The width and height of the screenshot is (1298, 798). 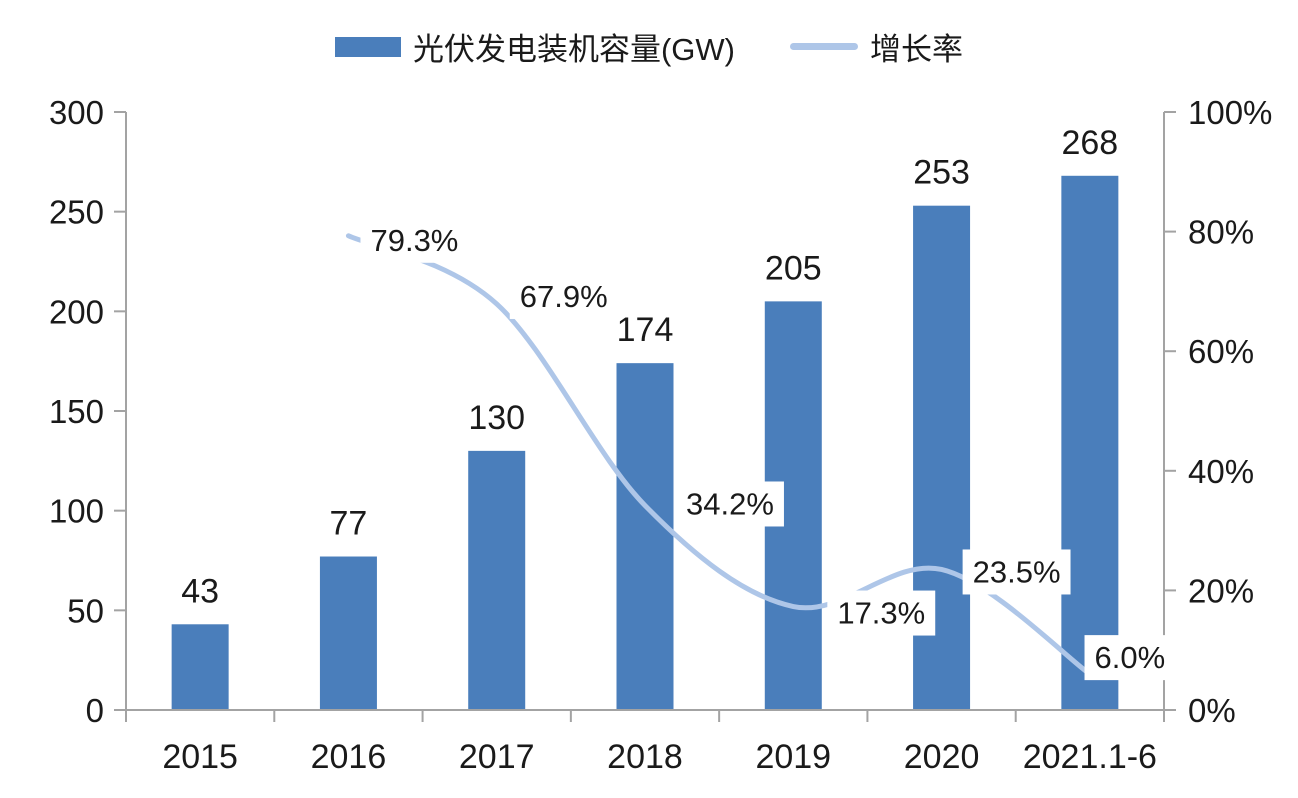 What do you see at coordinates (1221, 351) in the screenshot?
I see `right-axis-tick-label: 60%` at bounding box center [1221, 351].